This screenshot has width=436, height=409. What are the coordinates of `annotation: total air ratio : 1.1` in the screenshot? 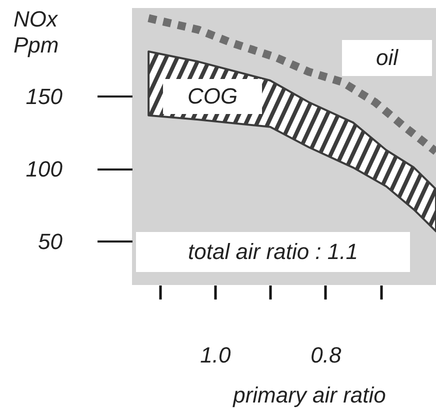 It's located at (273, 251).